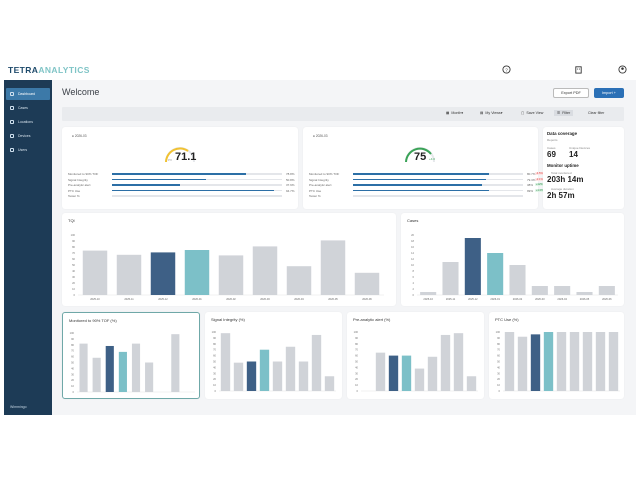 This screenshot has height=477, width=636. What do you see at coordinates (231, 299) in the screenshot?
I see `x-tick-label: 2026-02` at bounding box center [231, 299].